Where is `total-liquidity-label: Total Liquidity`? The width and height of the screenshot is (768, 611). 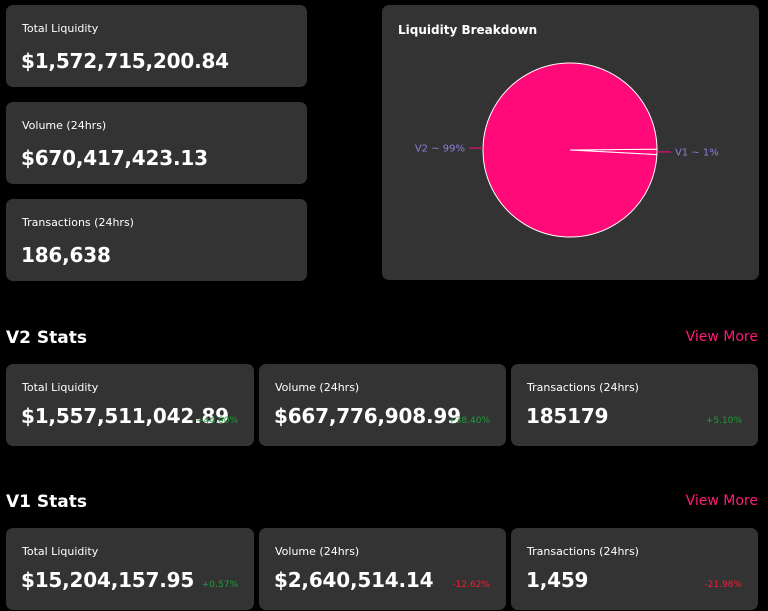
total-liquidity-label: Total Liquidity is located at coordinates (60, 28).